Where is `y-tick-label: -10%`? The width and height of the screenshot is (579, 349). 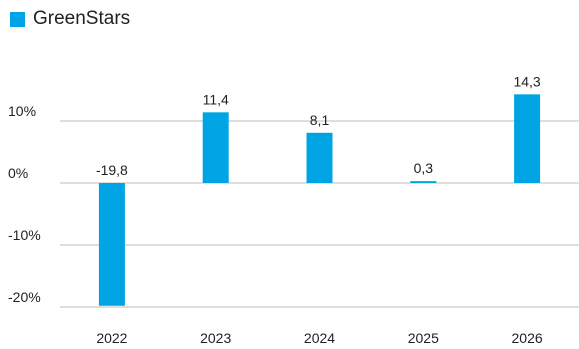
y-tick-label: -10% is located at coordinates (24, 235).